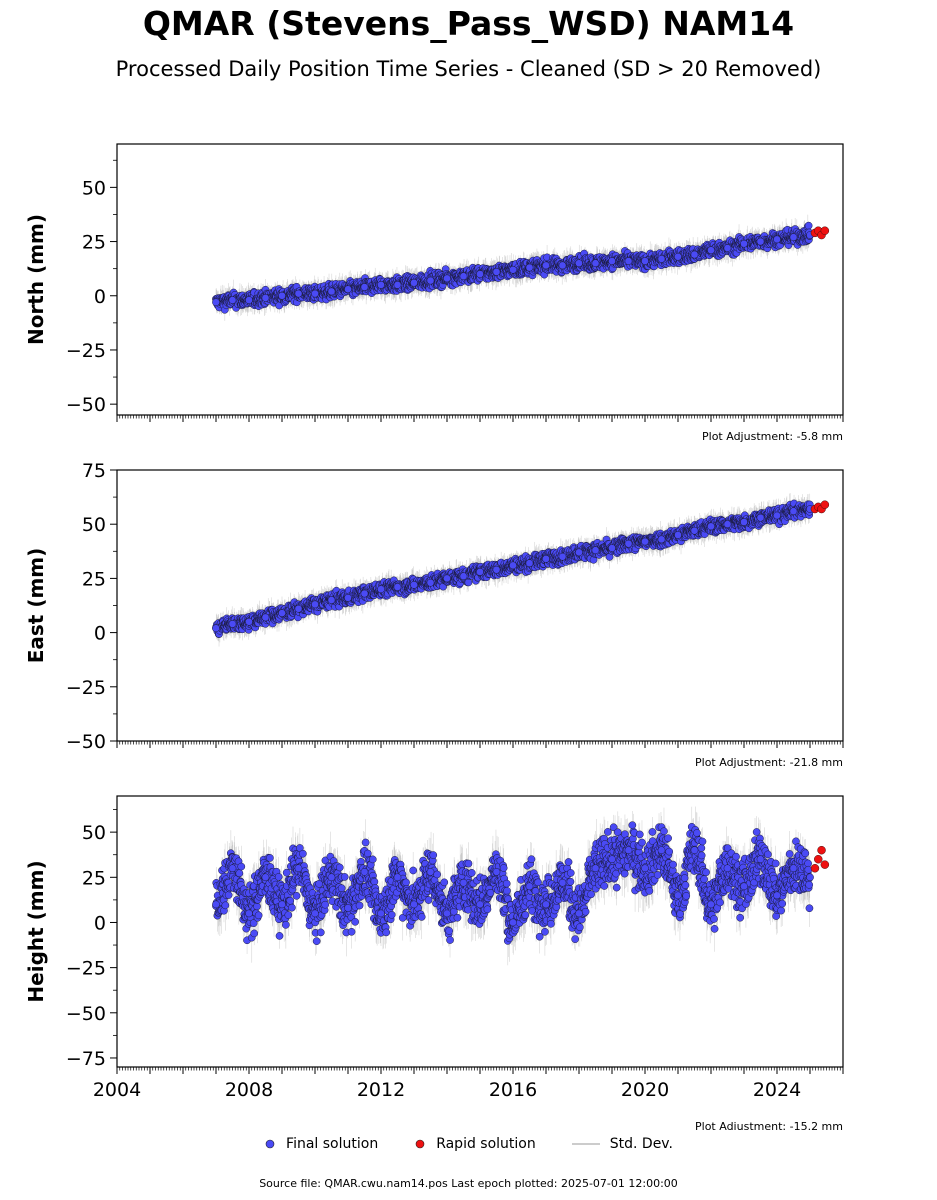 This screenshot has height=1200, width=937. Describe the element at coordinates (36, 279) in the screenshot. I see `y-axis-label: North (mm)` at that location.